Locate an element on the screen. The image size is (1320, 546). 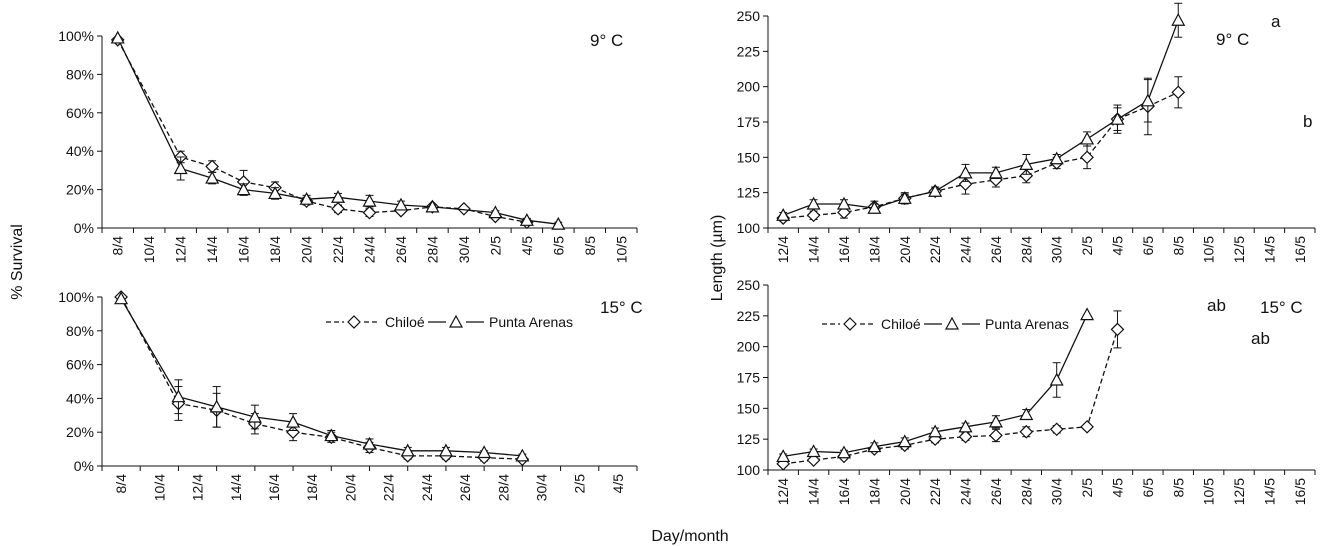
y-tick-label: 100 is located at coordinates (749, 228).